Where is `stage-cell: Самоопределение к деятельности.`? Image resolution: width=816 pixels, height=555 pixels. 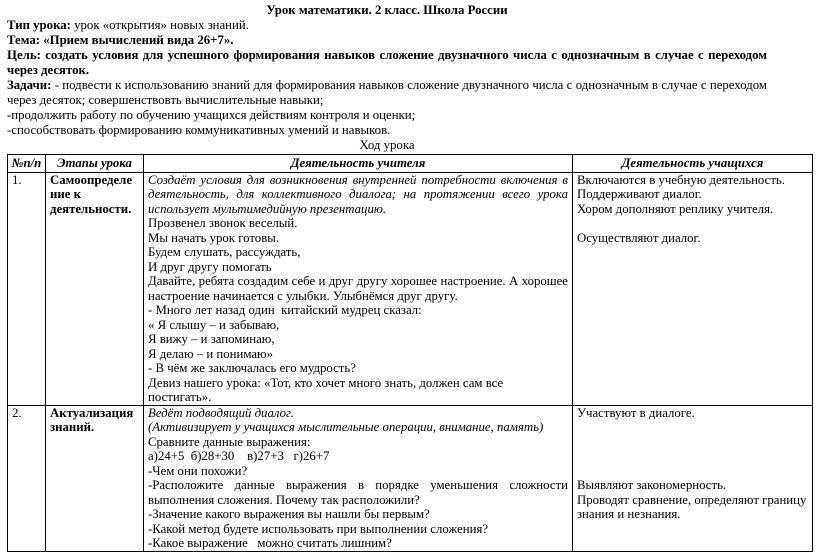
stage-cell: Самоопределение к деятельности. is located at coordinates (94, 288).